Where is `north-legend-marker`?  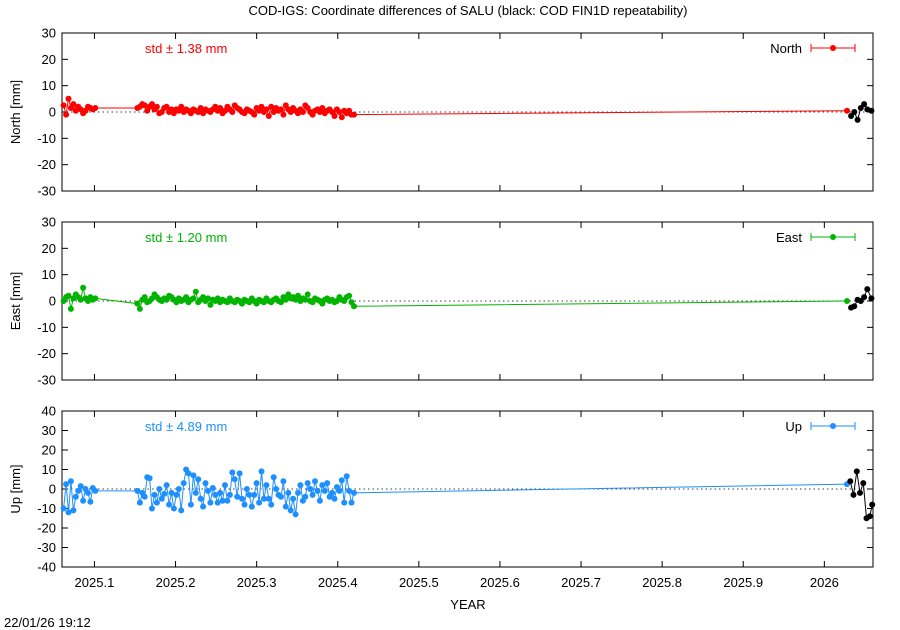 north-legend-marker is located at coordinates (833, 48).